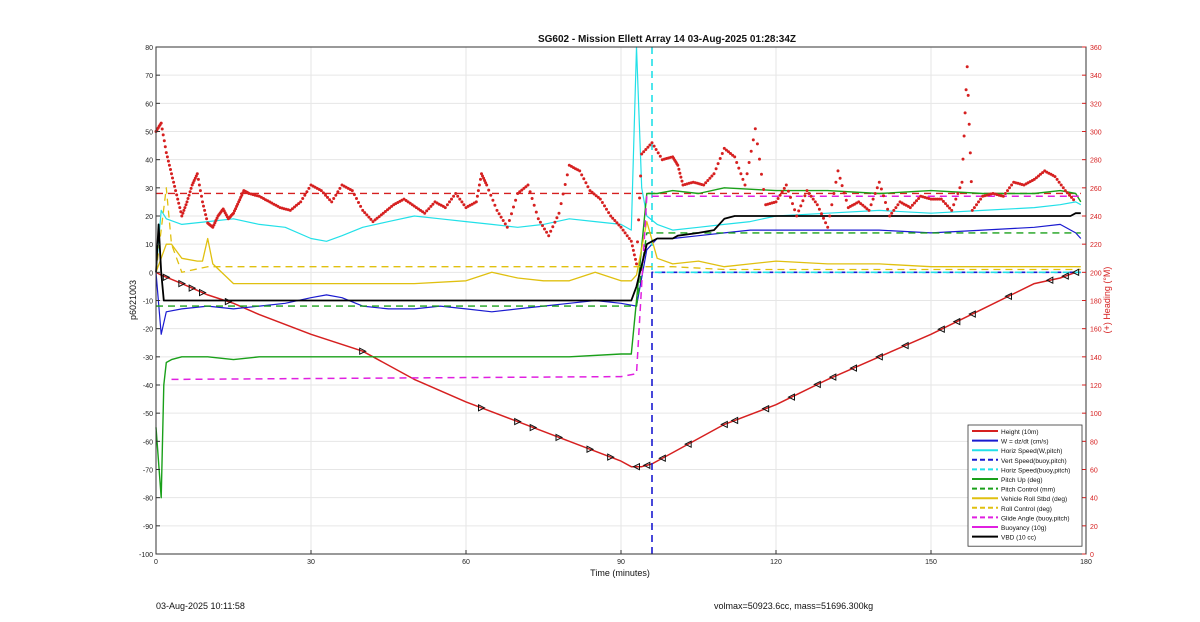 This screenshot has height=622, width=1200. I want to click on y-tick-label-16: 60, so click(149, 104).